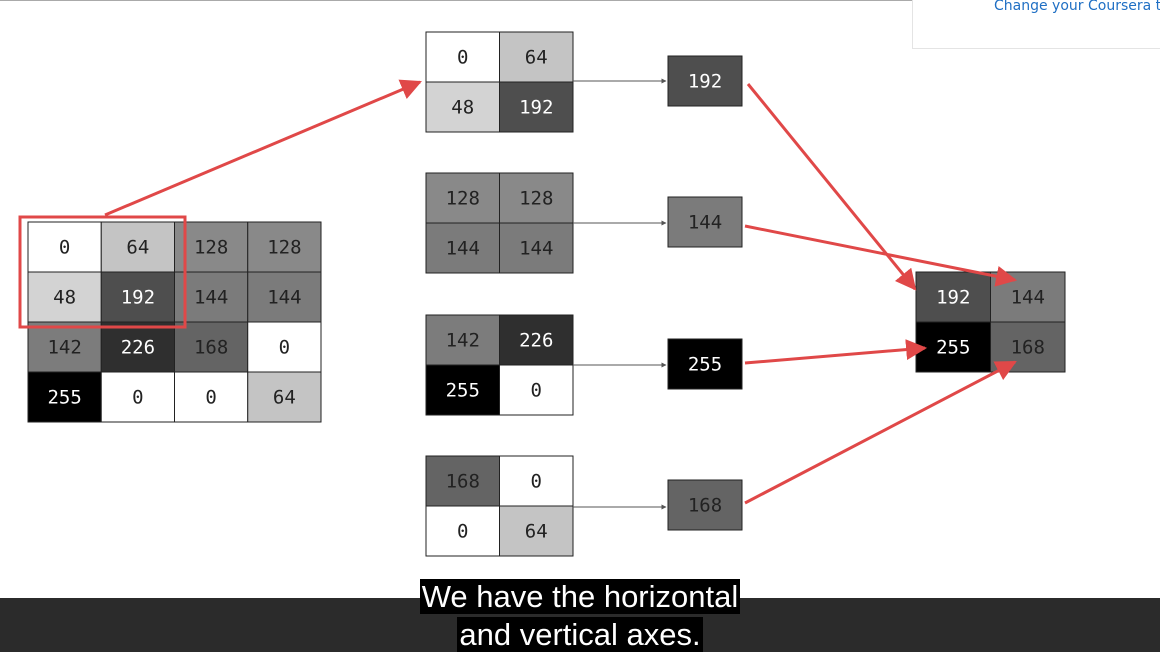 The image size is (1160, 654). What do you see at coordinates (1077, 7) in the screenshot?
I see `banner-link: Change your Coursera t` at bounding box center [1077, 7].